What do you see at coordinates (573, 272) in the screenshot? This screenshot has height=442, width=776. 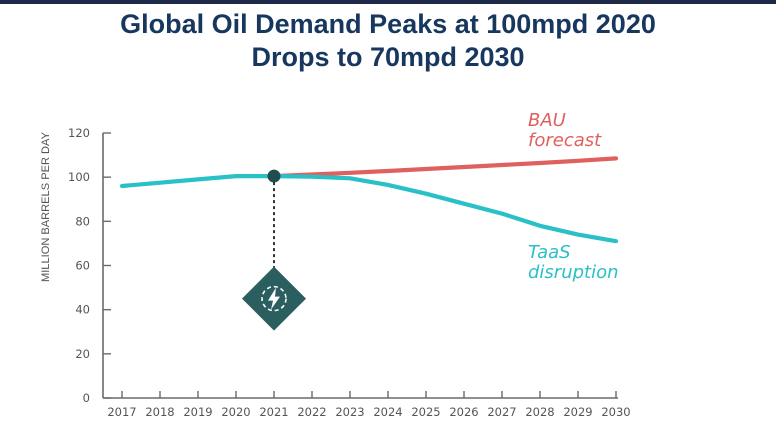 I see `series-label-line: disruption` at bounding box center [573, 272].